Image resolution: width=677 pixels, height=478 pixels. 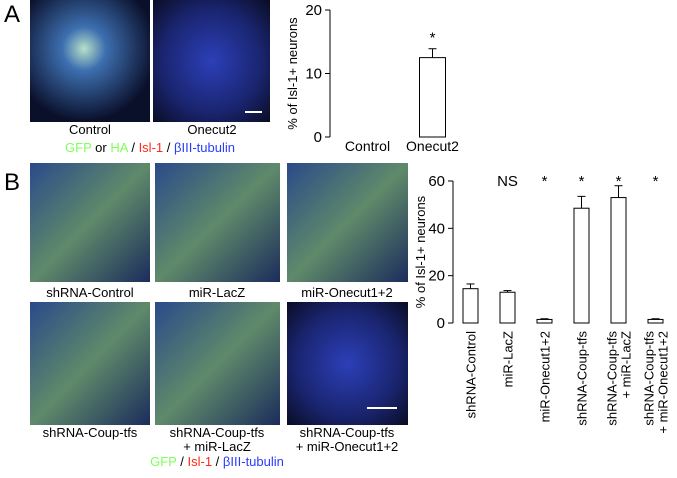 I want to click on x-tick-label: Onecut2, so click(x=432, y=146).